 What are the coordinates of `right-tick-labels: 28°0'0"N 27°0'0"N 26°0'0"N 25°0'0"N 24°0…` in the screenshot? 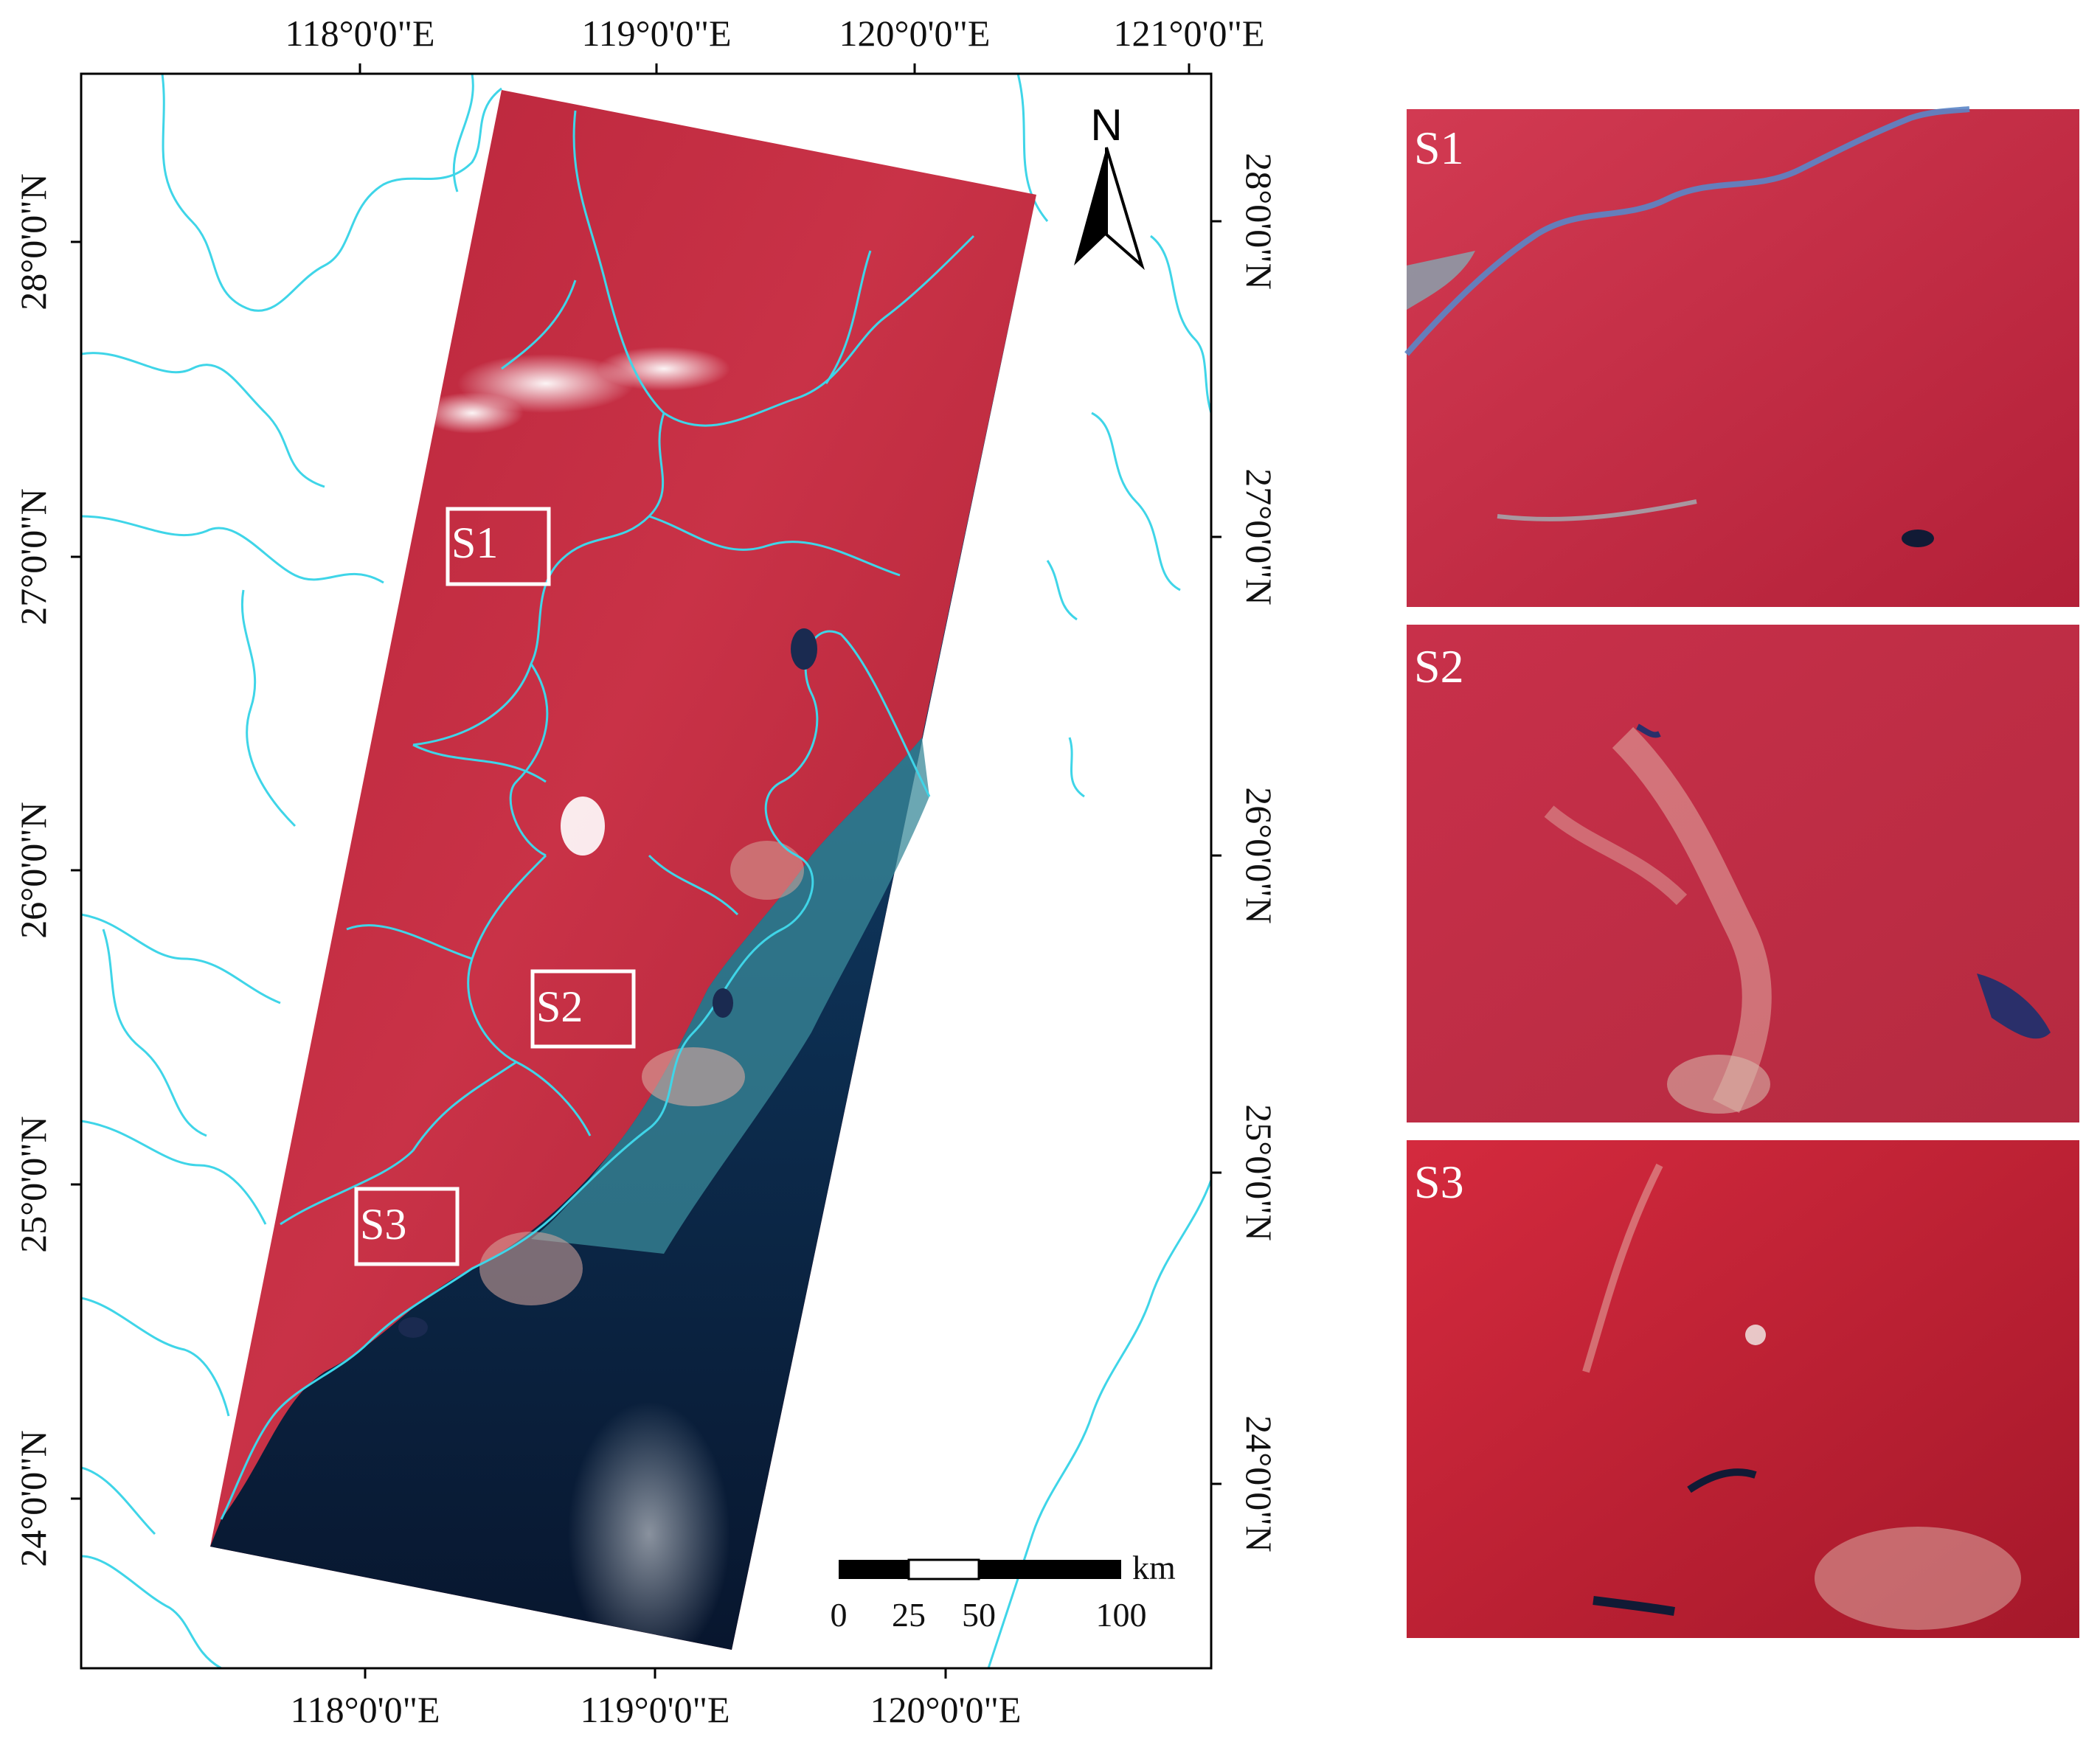 It's located at (1259, 853).